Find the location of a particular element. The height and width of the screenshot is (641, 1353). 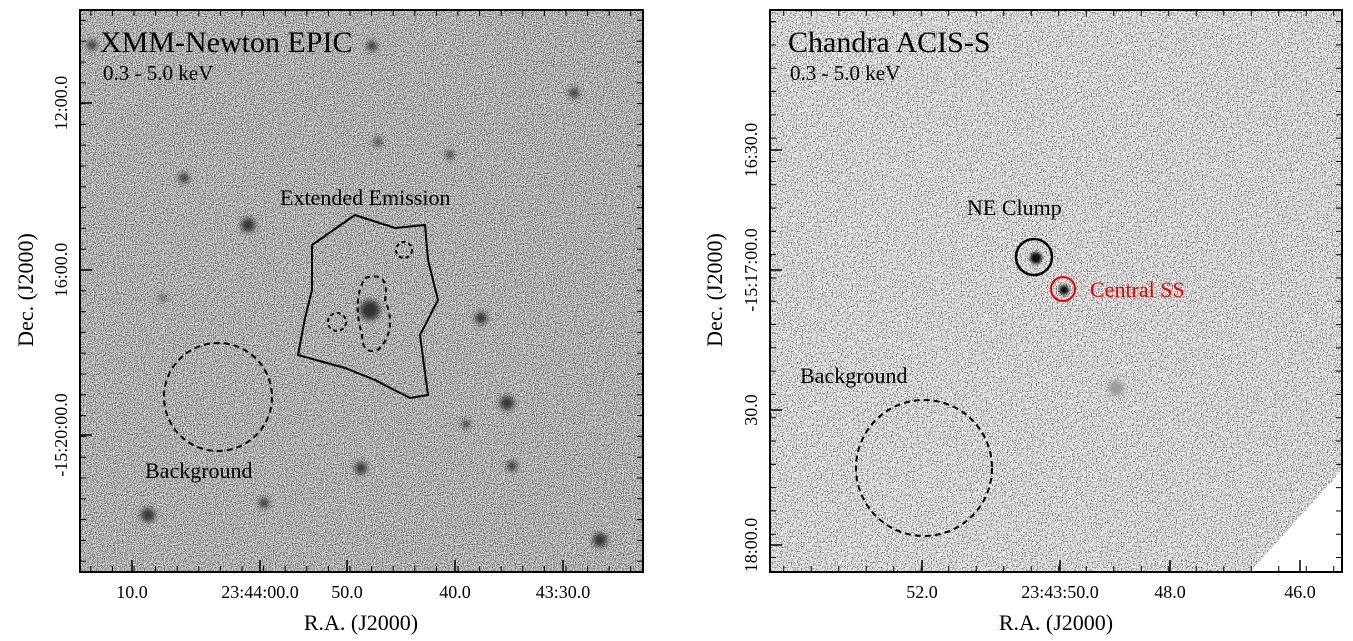

y-tick-label: 16:30.0 is located at coordinates (751, 150).